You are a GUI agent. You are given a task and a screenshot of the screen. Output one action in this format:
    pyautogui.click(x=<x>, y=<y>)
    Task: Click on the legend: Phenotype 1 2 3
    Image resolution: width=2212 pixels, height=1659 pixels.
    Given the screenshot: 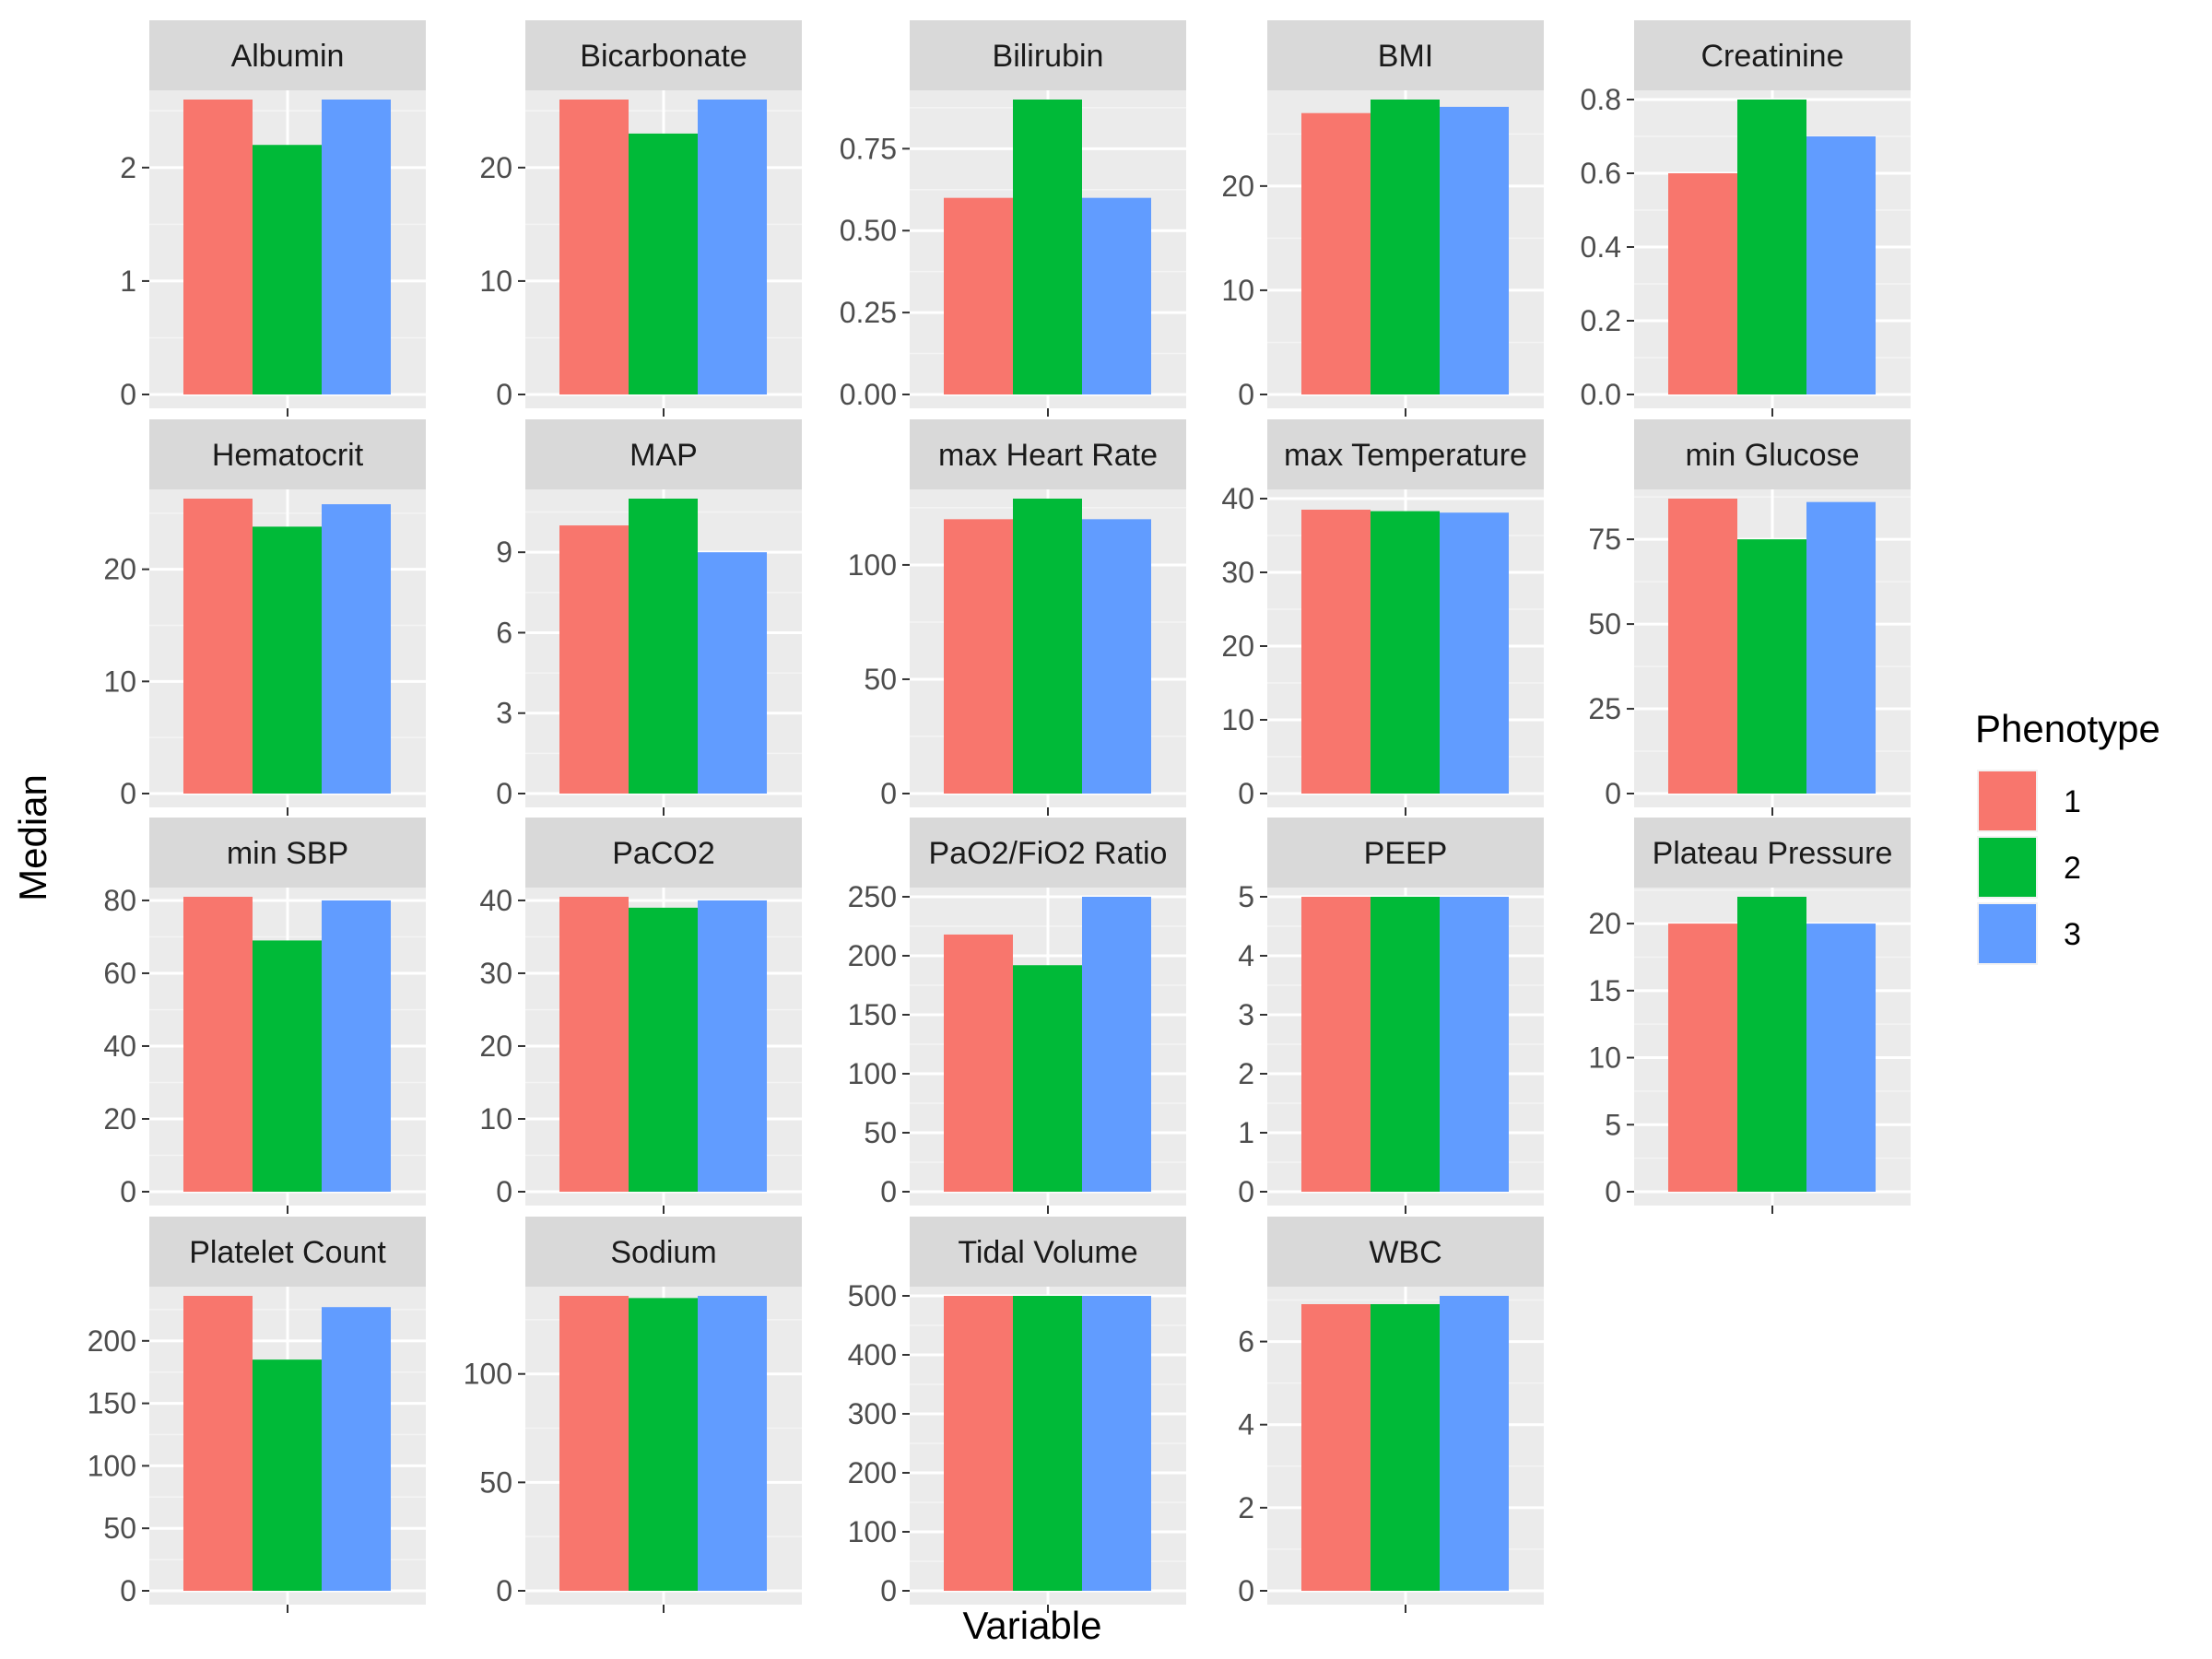 What is the action you would take?
    pyautogui.click(x=2067, y=836)
    